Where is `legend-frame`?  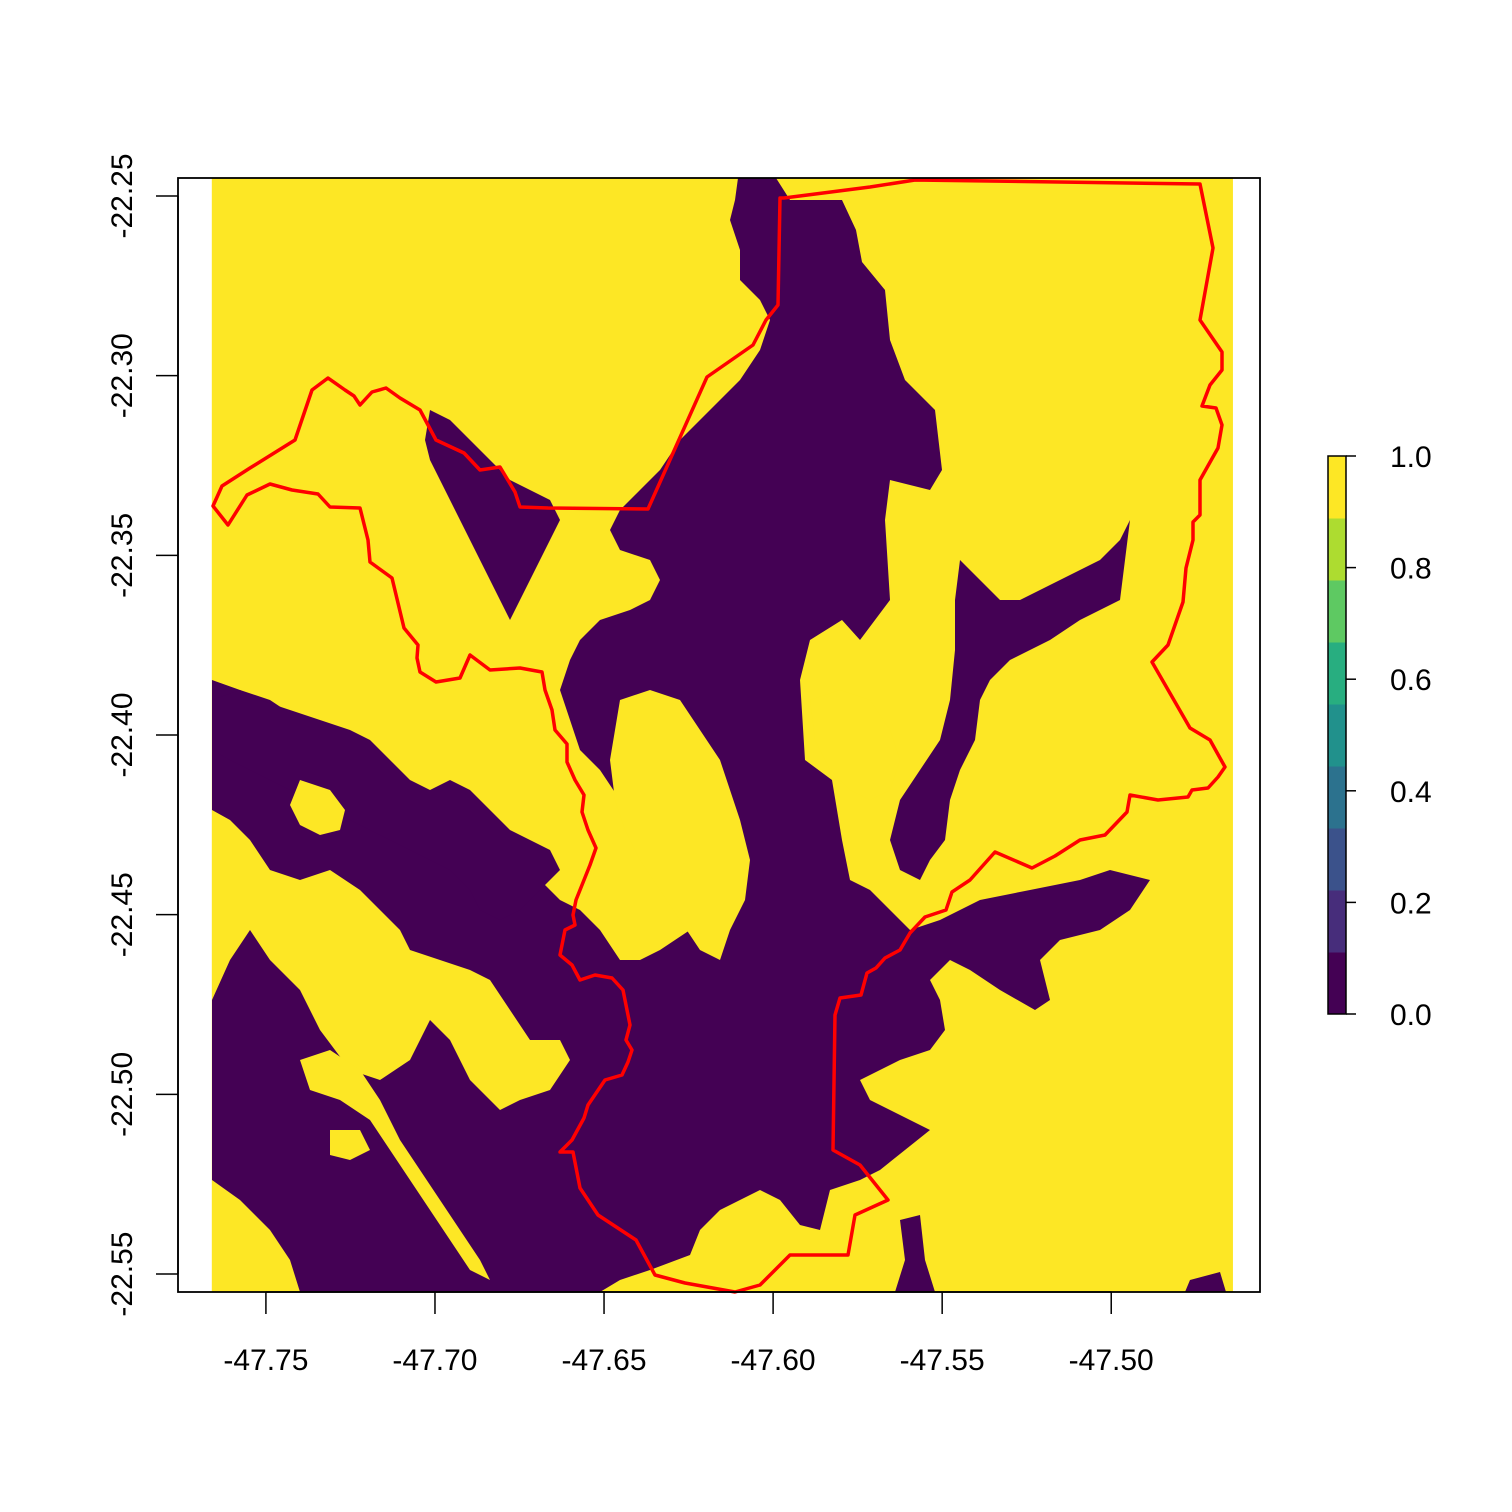
legend-frame is located at coordinates (1337, 735).